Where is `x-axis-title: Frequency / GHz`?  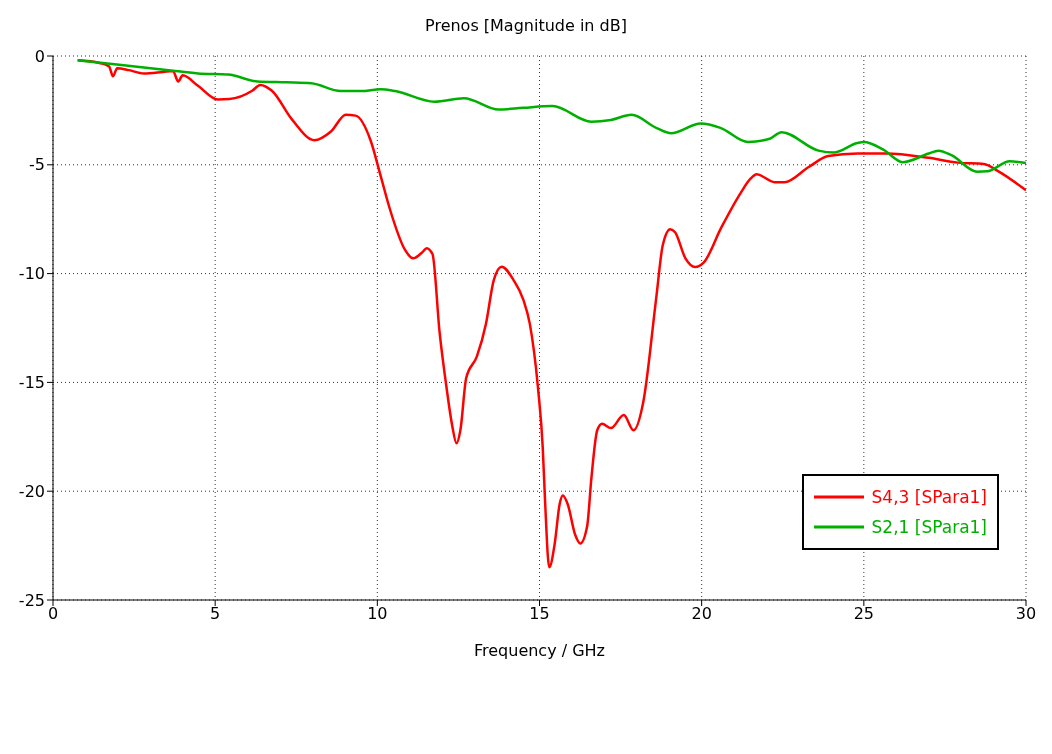
x-axis-title: Frequency / GHz is located at coordinates (539, 650).